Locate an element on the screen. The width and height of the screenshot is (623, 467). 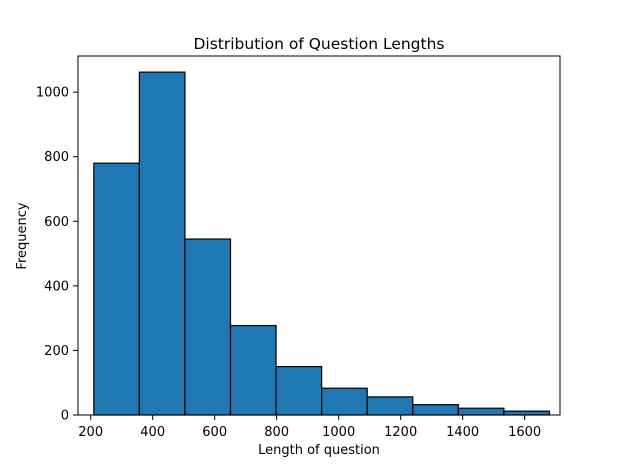
y-tick-label: 800 is located at coordinates (56, 157).